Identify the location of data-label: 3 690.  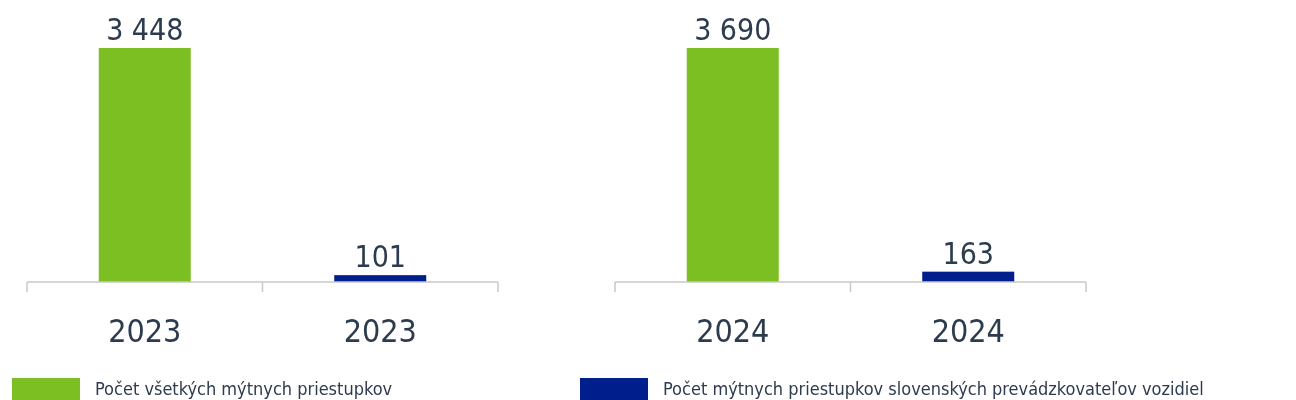
(733, 29).